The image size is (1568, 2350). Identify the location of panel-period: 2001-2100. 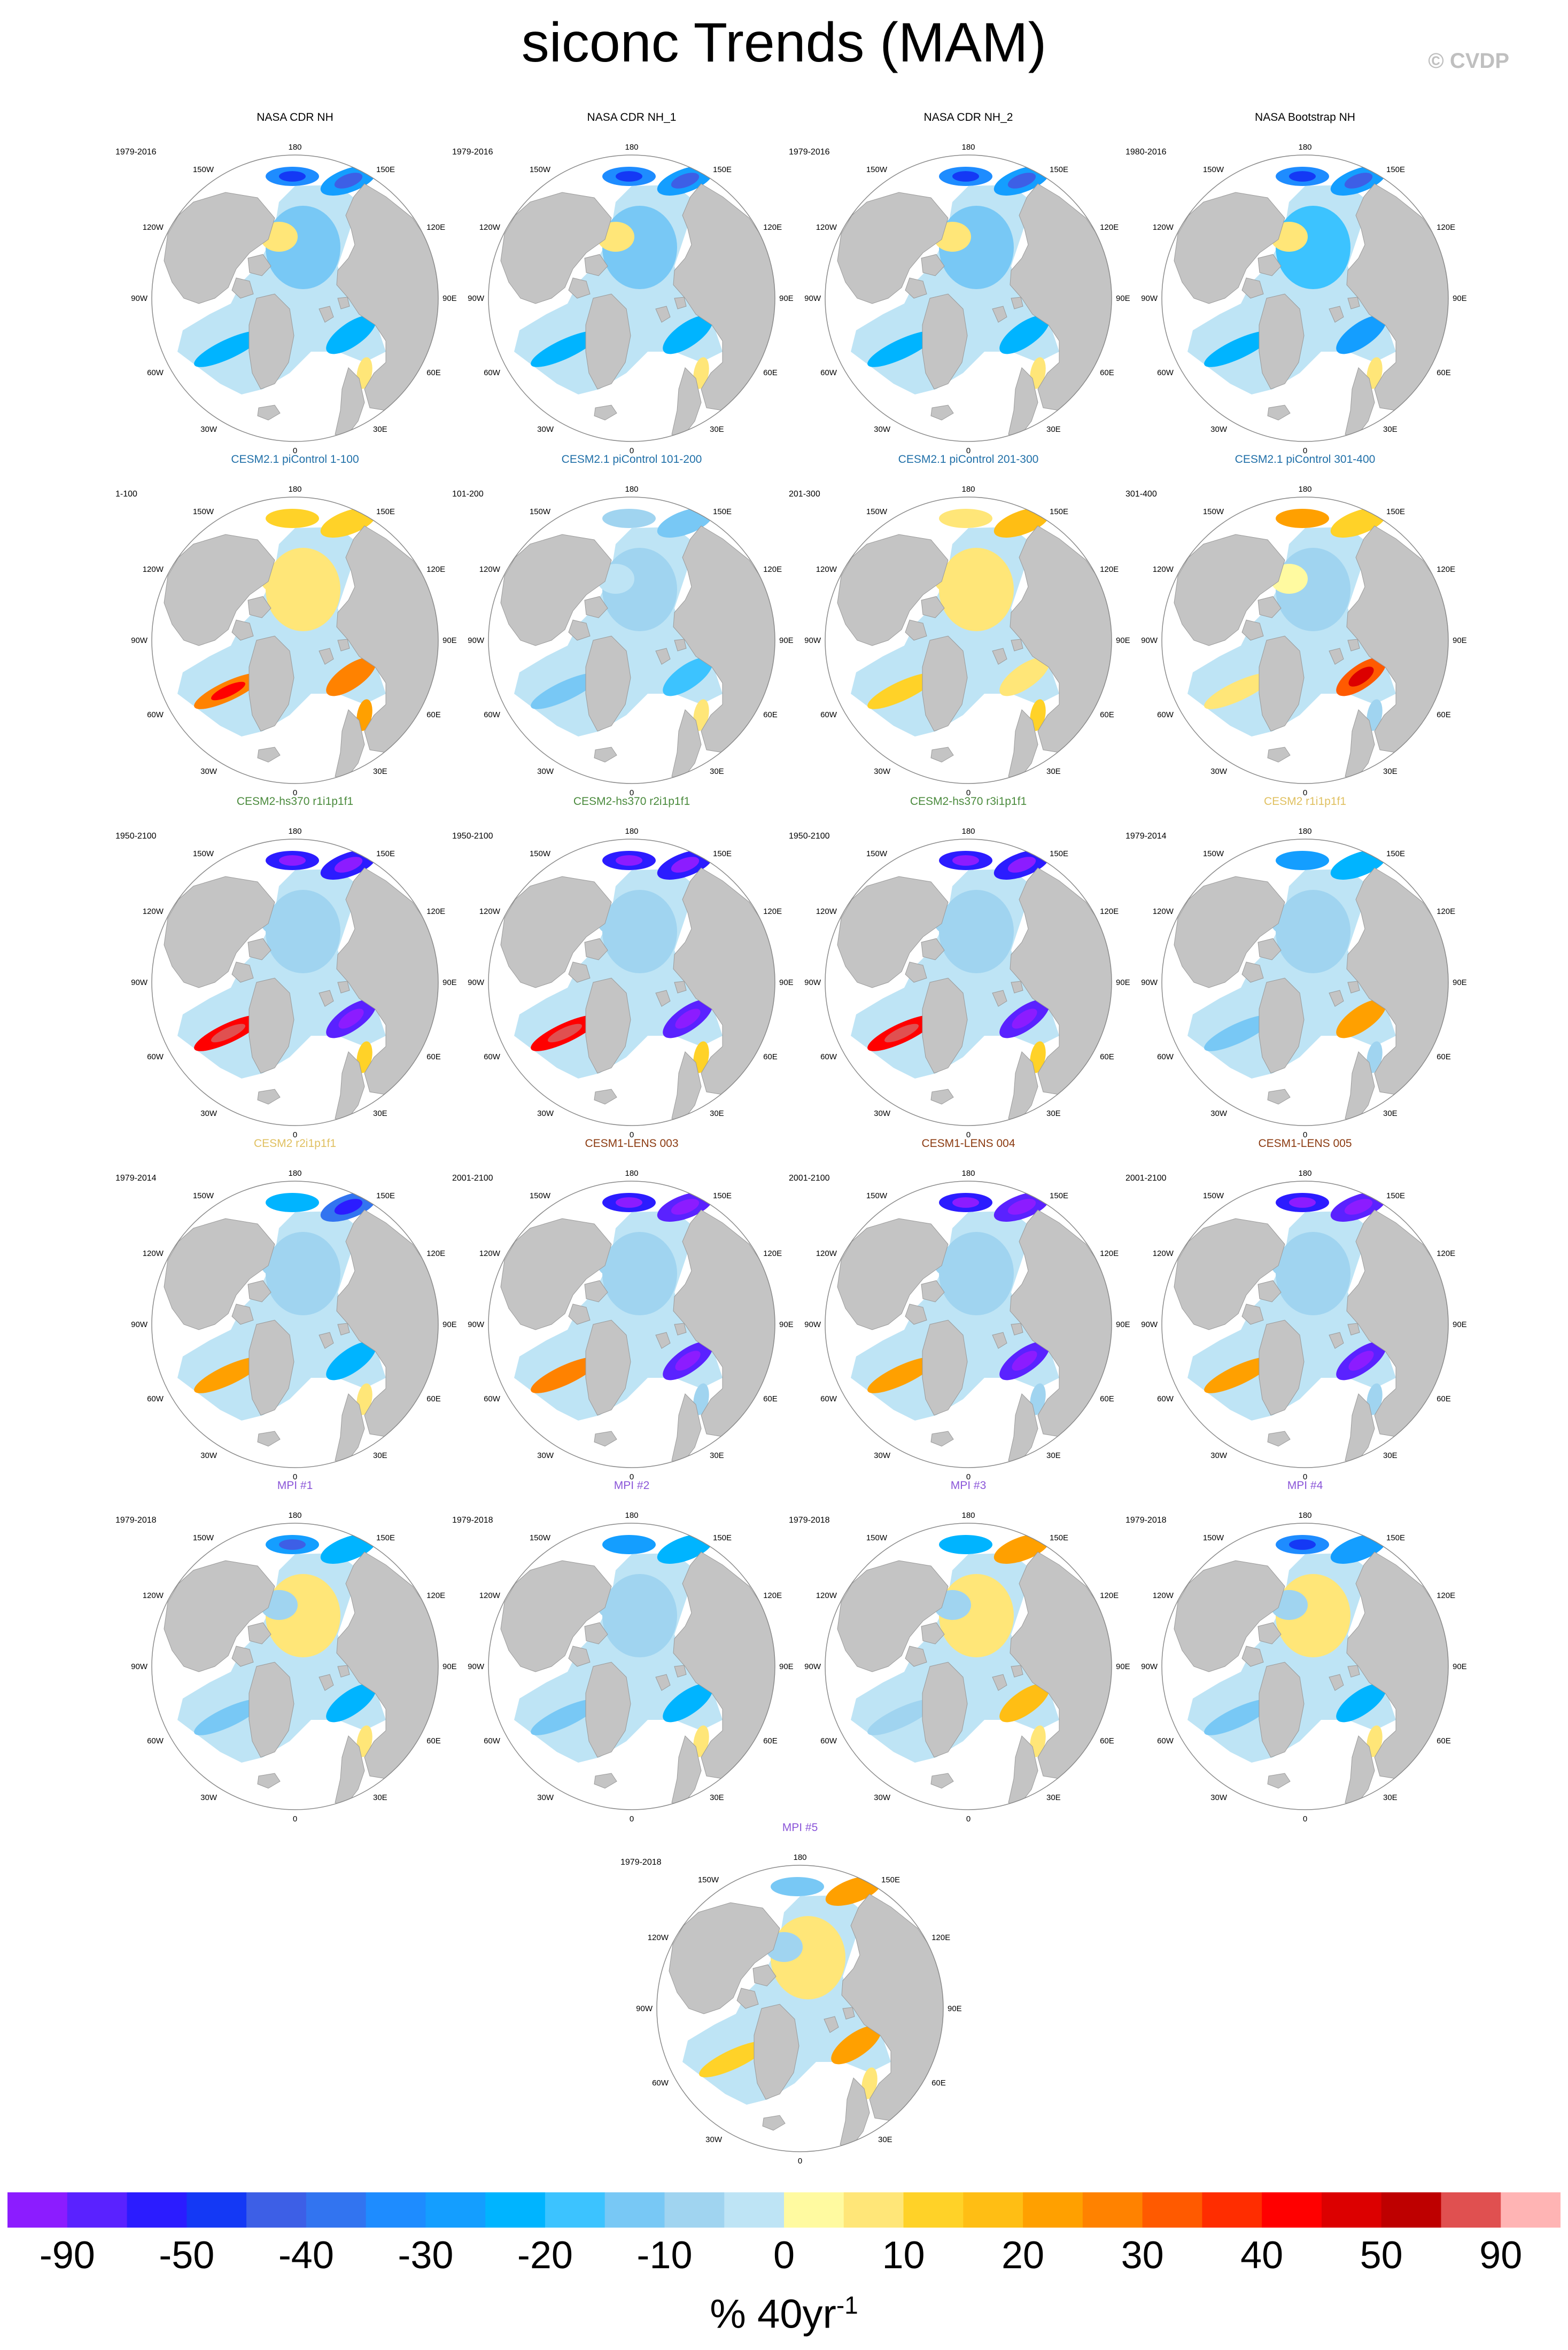
(809, 1178).